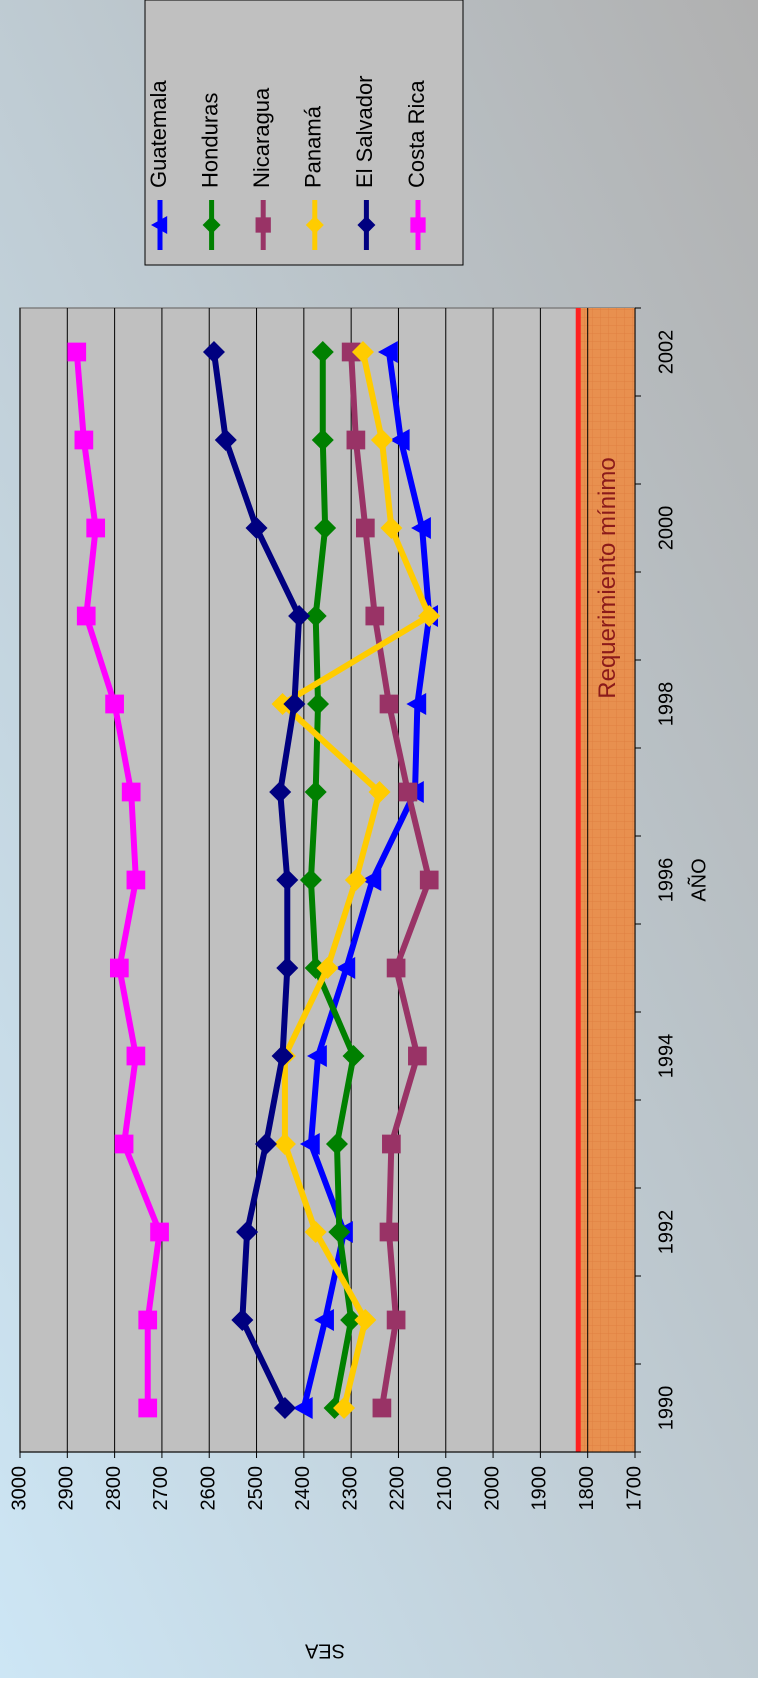 The width and height of the screenshot is (758, 1683). Describe the element at coordinates (114, 1488) in the screenshot. I see `y-tick-label: 2800` at that location.